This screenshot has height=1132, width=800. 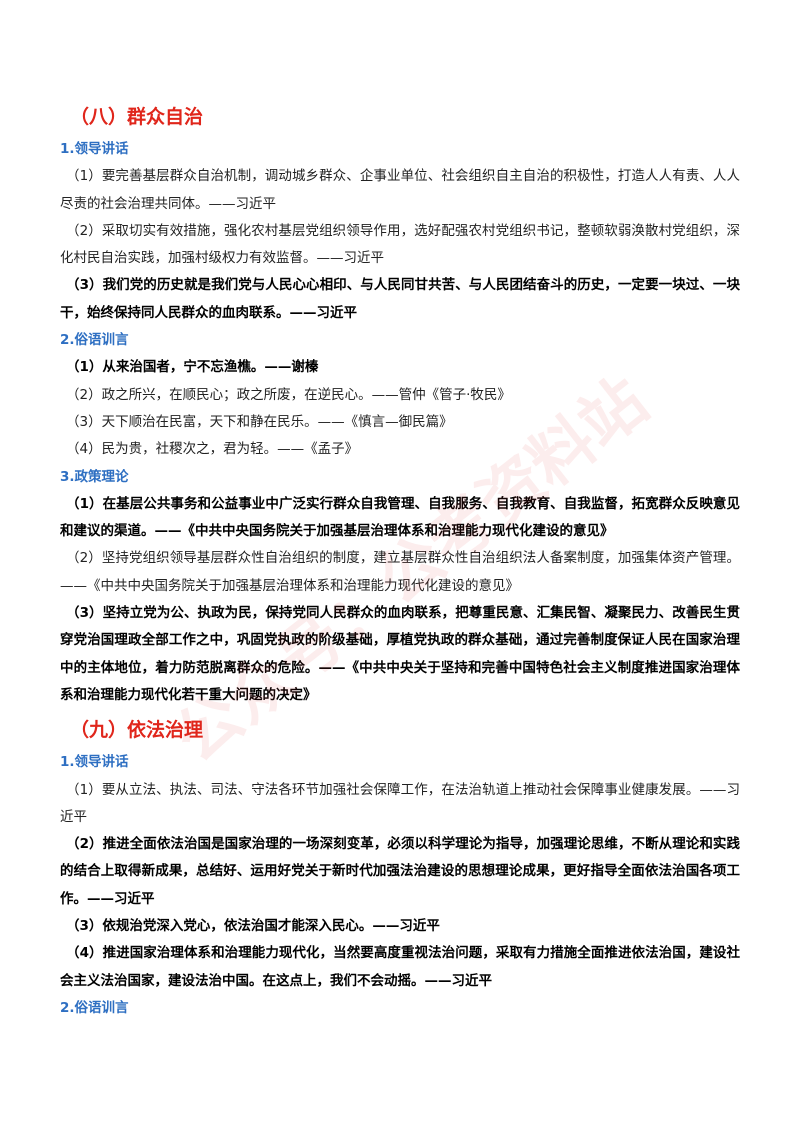 What do you see at coordinates (253, 926) in the screenshot?
I see `paragraph: （3）依规治党深入党心，依法治国才能深入民心。——习近平` at bounding box center [253, 926].